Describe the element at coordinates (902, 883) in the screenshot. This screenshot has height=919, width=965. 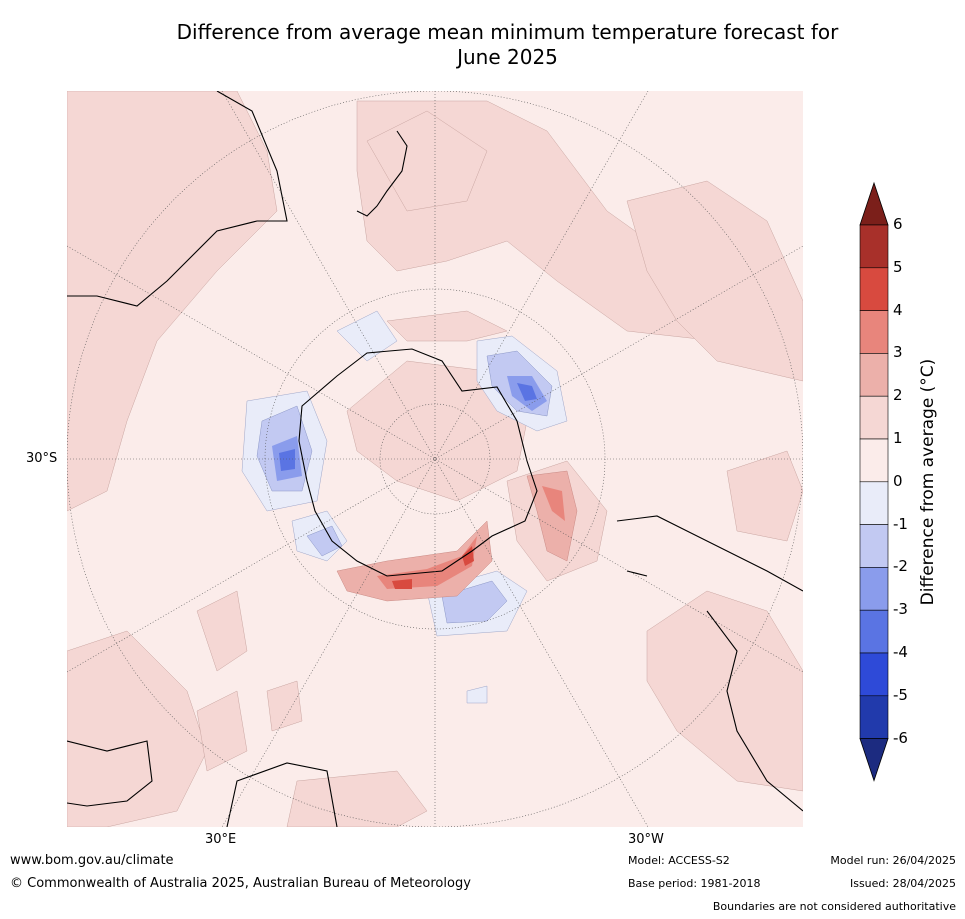
I see `footer-issued: Issued: 28/04/2025` at that location.